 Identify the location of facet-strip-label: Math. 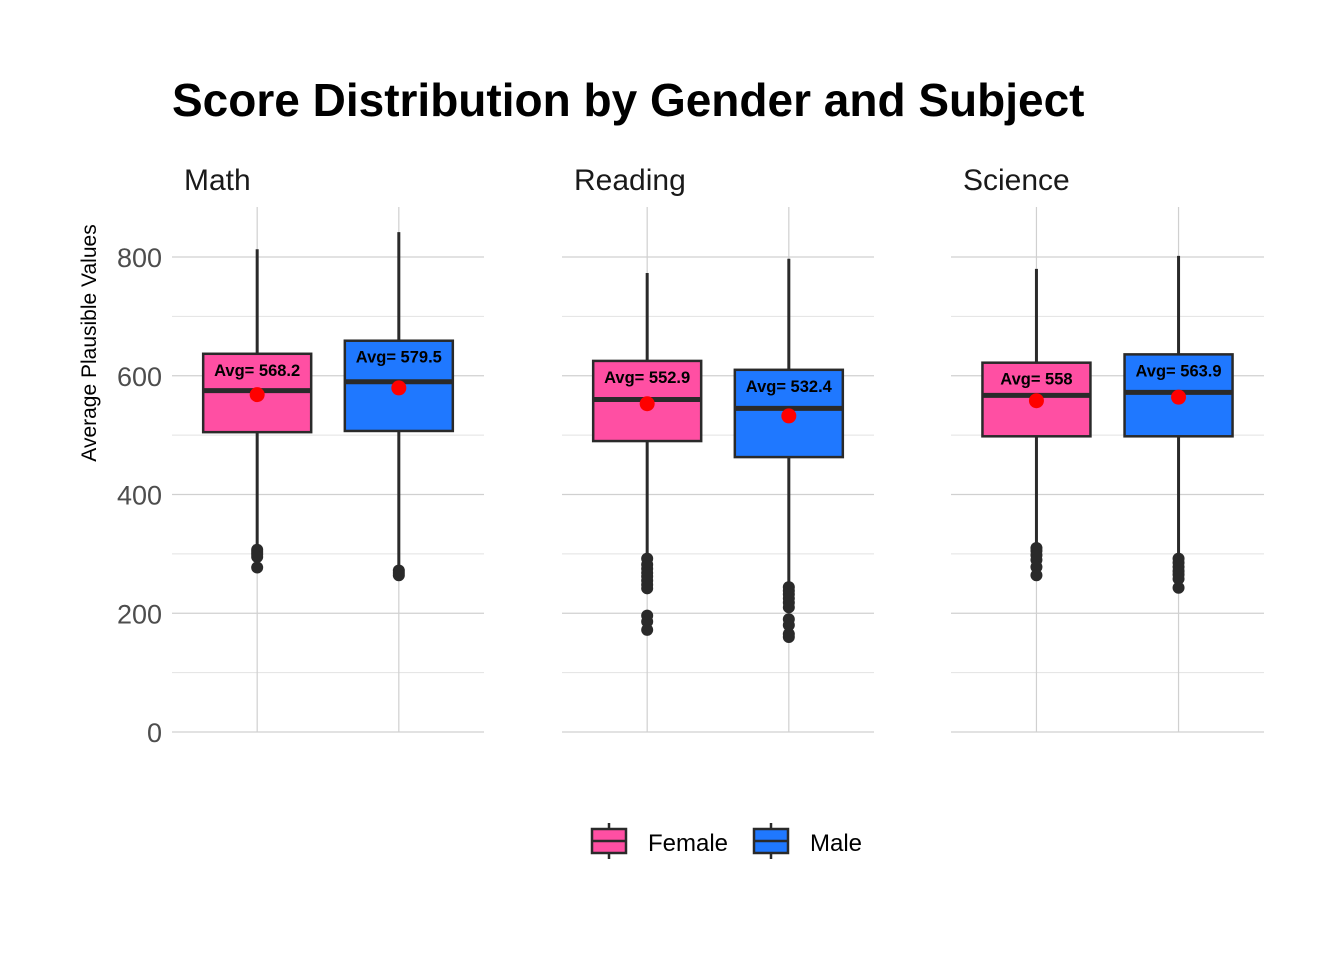
(217, 180).